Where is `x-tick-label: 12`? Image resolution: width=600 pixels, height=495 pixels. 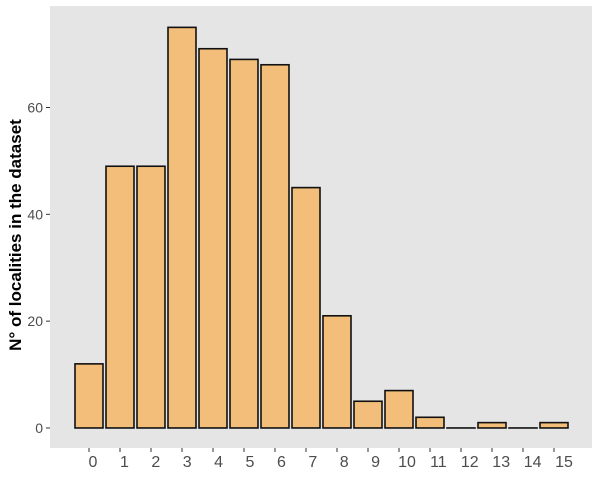 x-tick-label: 12 is located at coordinates (470, 462).